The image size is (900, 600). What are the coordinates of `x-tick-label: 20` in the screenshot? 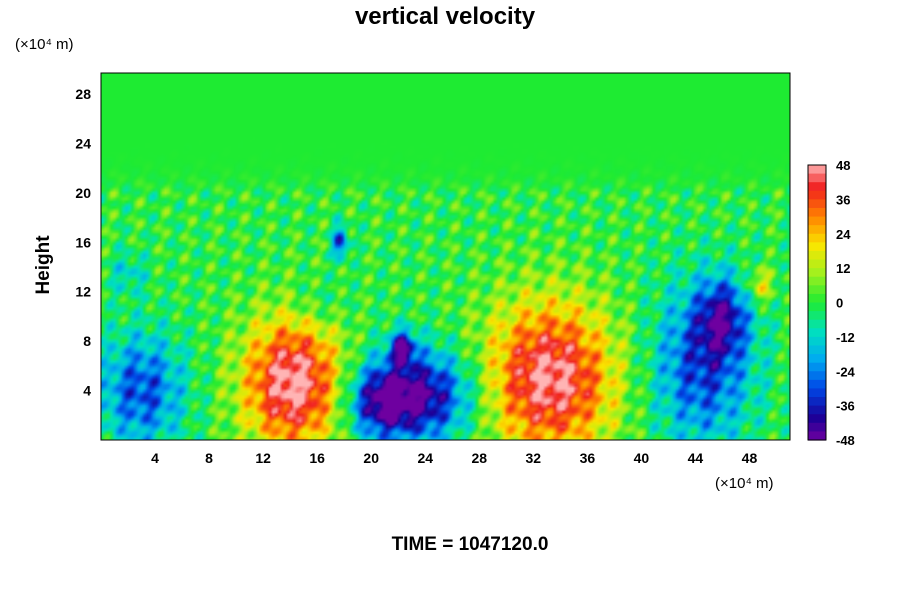 It's located at (371, 458).